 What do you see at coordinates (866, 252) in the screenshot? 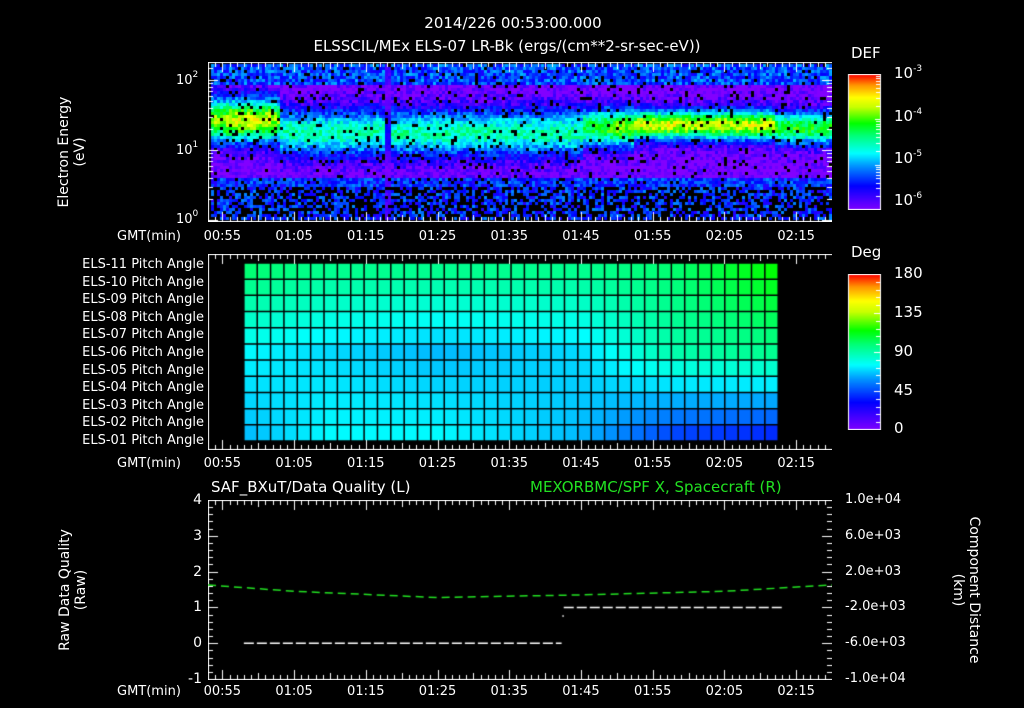
I see `deg-colorbar-title: Deg` at bounding box center [866, 252].